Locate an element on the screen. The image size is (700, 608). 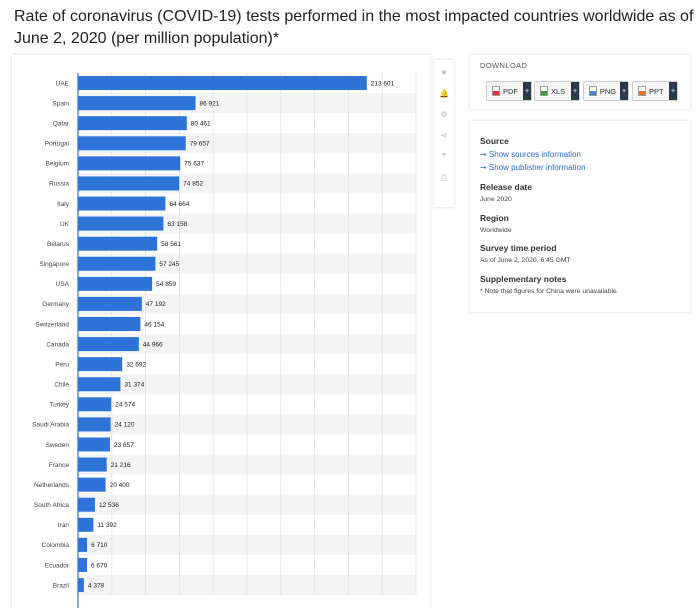
data-label: 24 574 is located at coordinates (125, 405).